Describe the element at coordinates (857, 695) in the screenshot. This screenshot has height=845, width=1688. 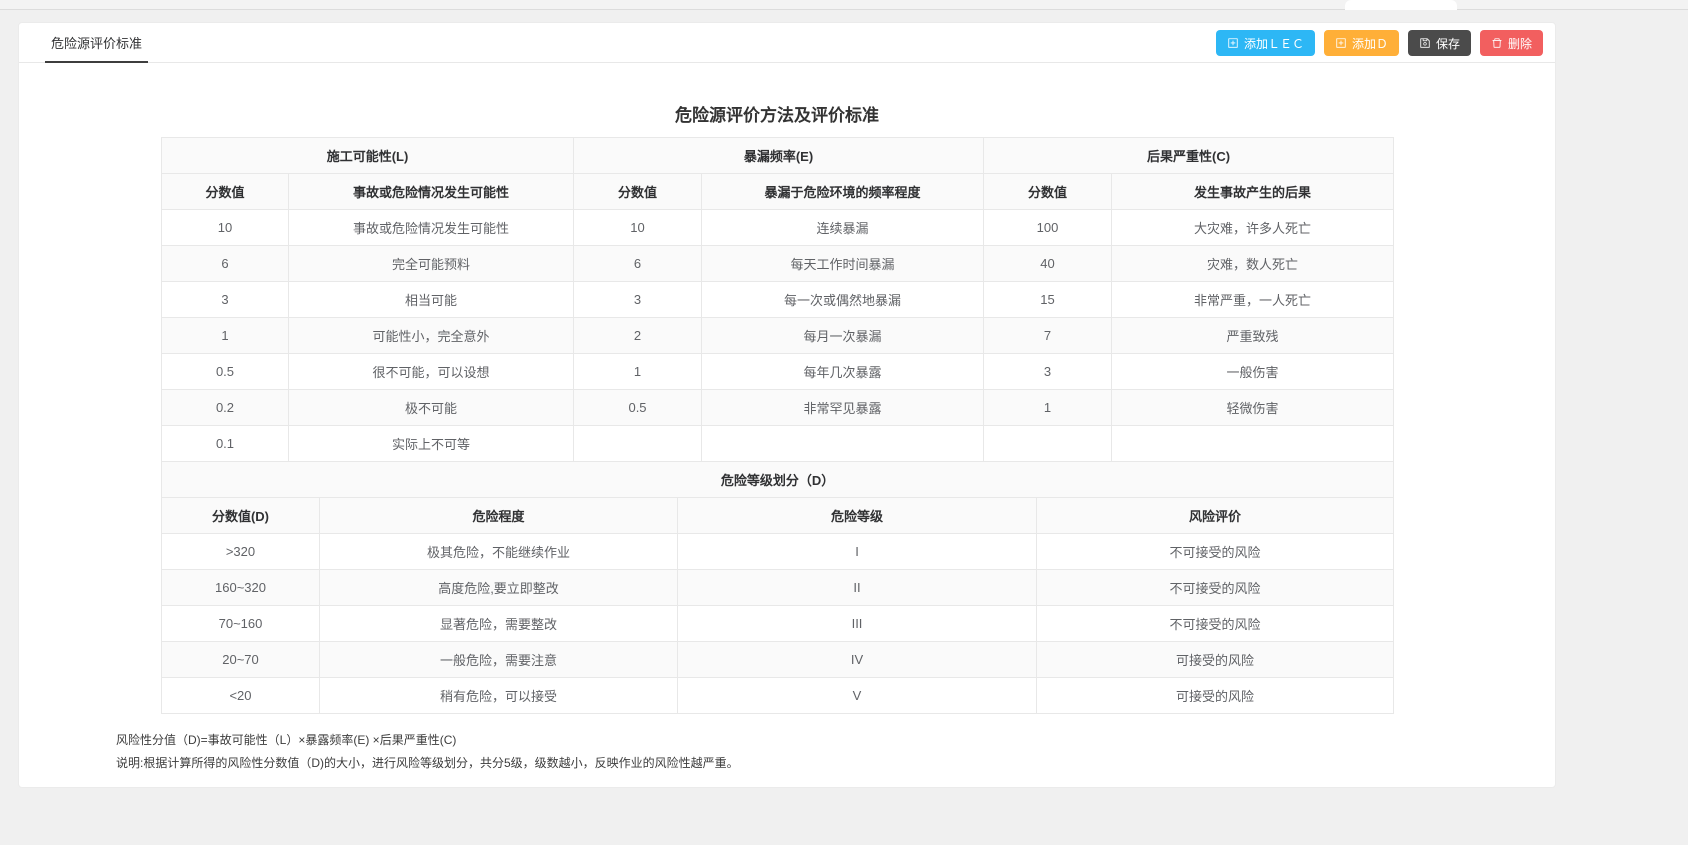
I see `table-cell: V` at that location.